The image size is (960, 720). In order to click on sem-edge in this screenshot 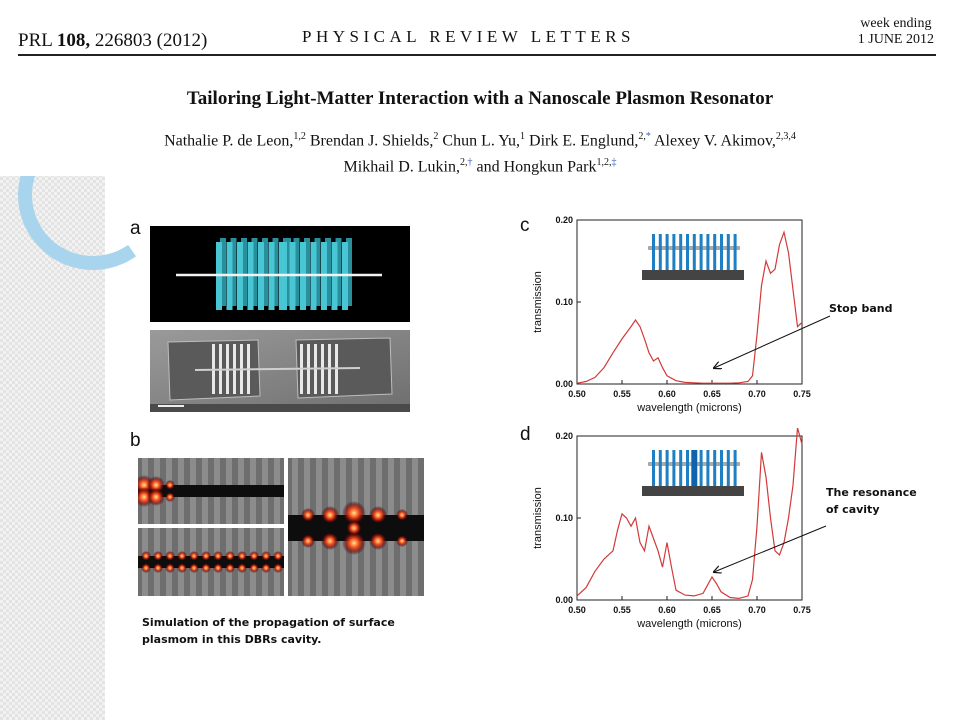, I will do `click(280, 408)`.